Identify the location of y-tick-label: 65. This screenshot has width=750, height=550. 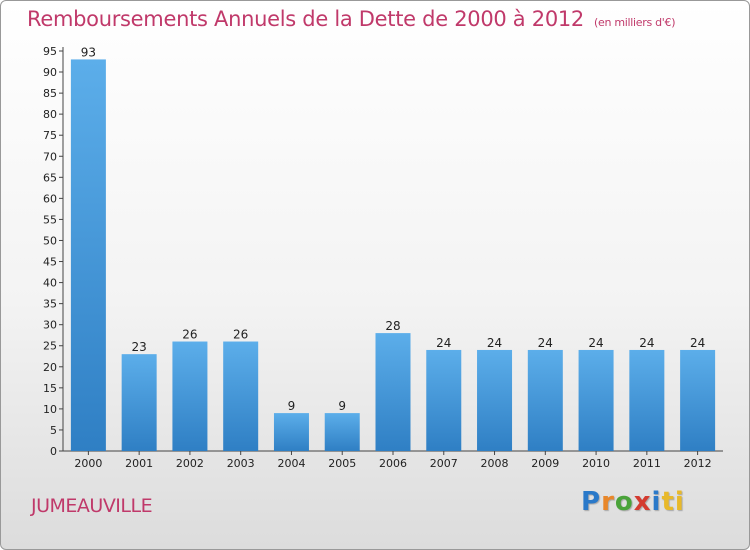
(50, 177).